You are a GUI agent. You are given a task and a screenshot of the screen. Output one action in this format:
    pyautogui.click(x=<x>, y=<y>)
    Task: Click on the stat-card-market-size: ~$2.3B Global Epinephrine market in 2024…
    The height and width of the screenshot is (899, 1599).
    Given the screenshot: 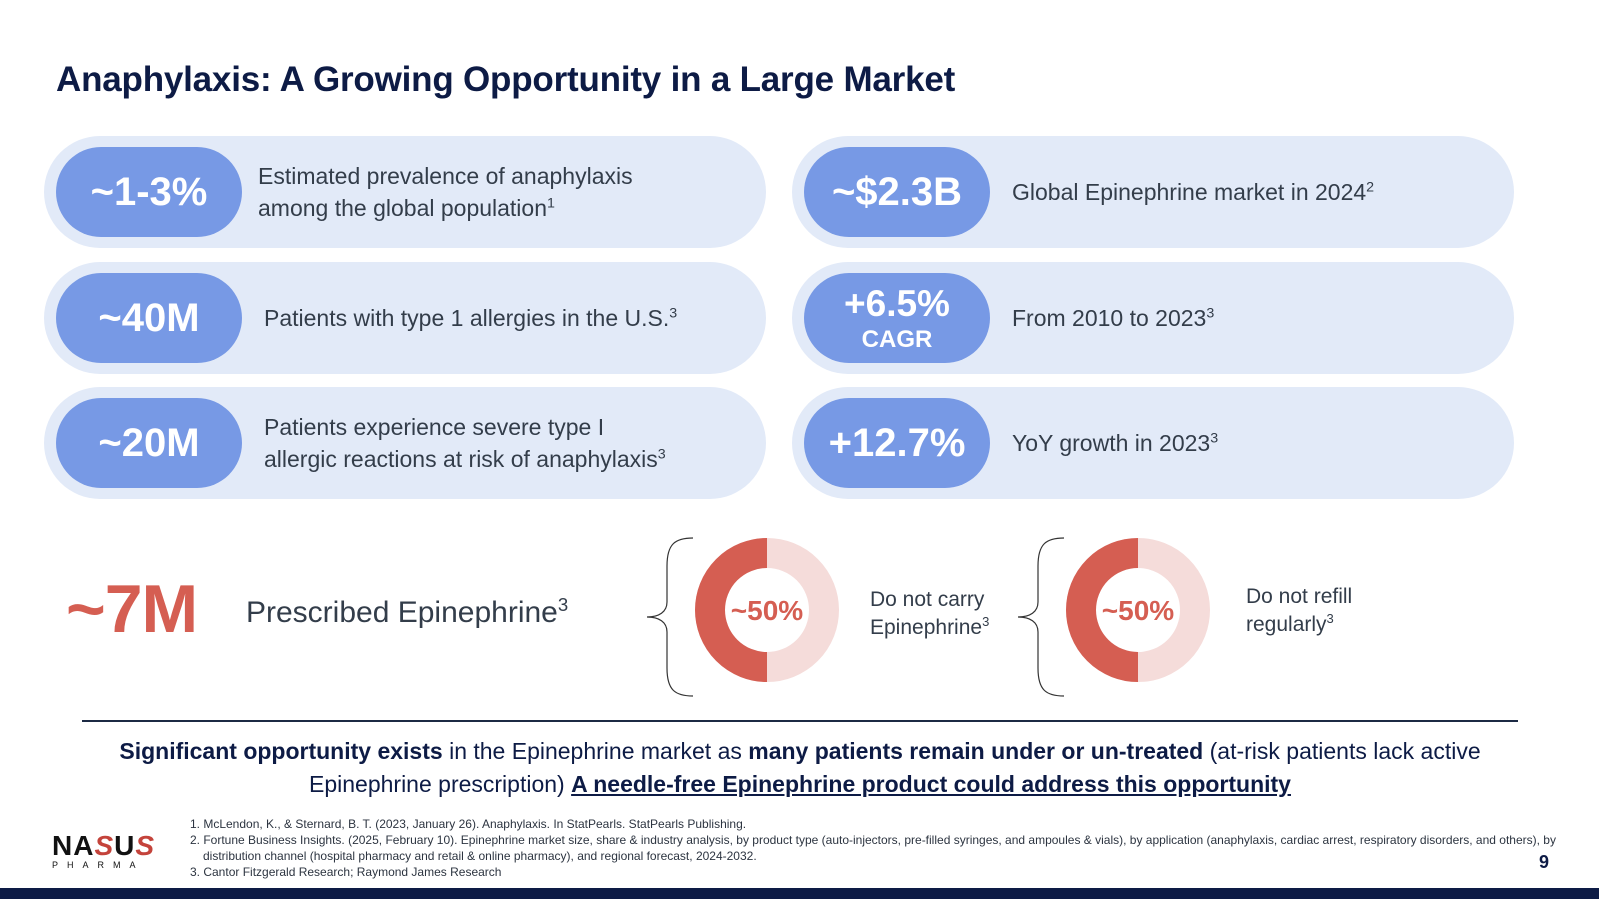 What is the action you would take?
    pyautogui.click(x=1153, y=192)
    